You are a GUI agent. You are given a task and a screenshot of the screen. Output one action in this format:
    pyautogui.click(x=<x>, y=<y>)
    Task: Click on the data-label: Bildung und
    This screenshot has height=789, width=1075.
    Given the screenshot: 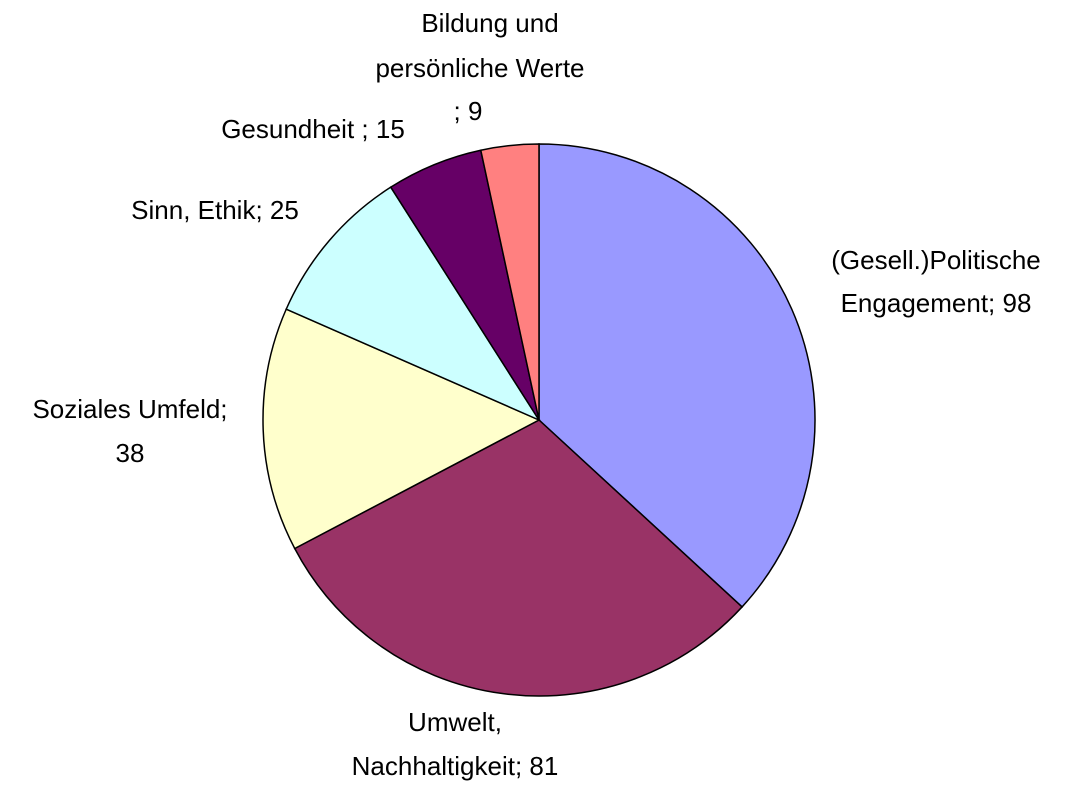 What is the action you would take?
    pyautogui.click(x=489, y=23)
    